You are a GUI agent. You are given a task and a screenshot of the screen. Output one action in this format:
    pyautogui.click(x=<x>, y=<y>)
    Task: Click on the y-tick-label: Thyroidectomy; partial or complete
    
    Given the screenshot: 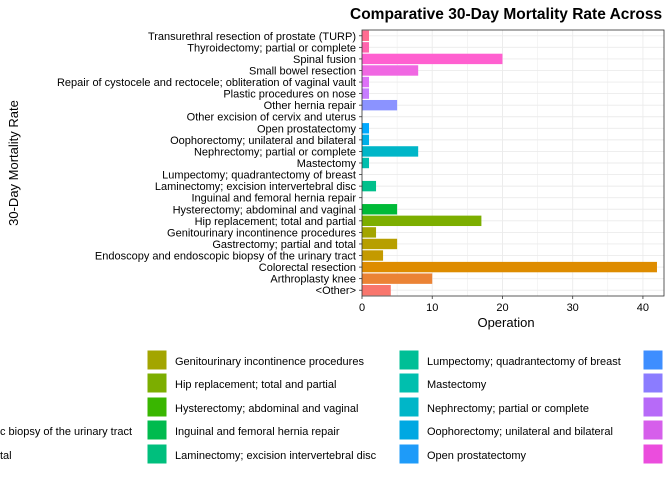 What is the action you would take?
    pyautogui.click(x=271, y=48)
    